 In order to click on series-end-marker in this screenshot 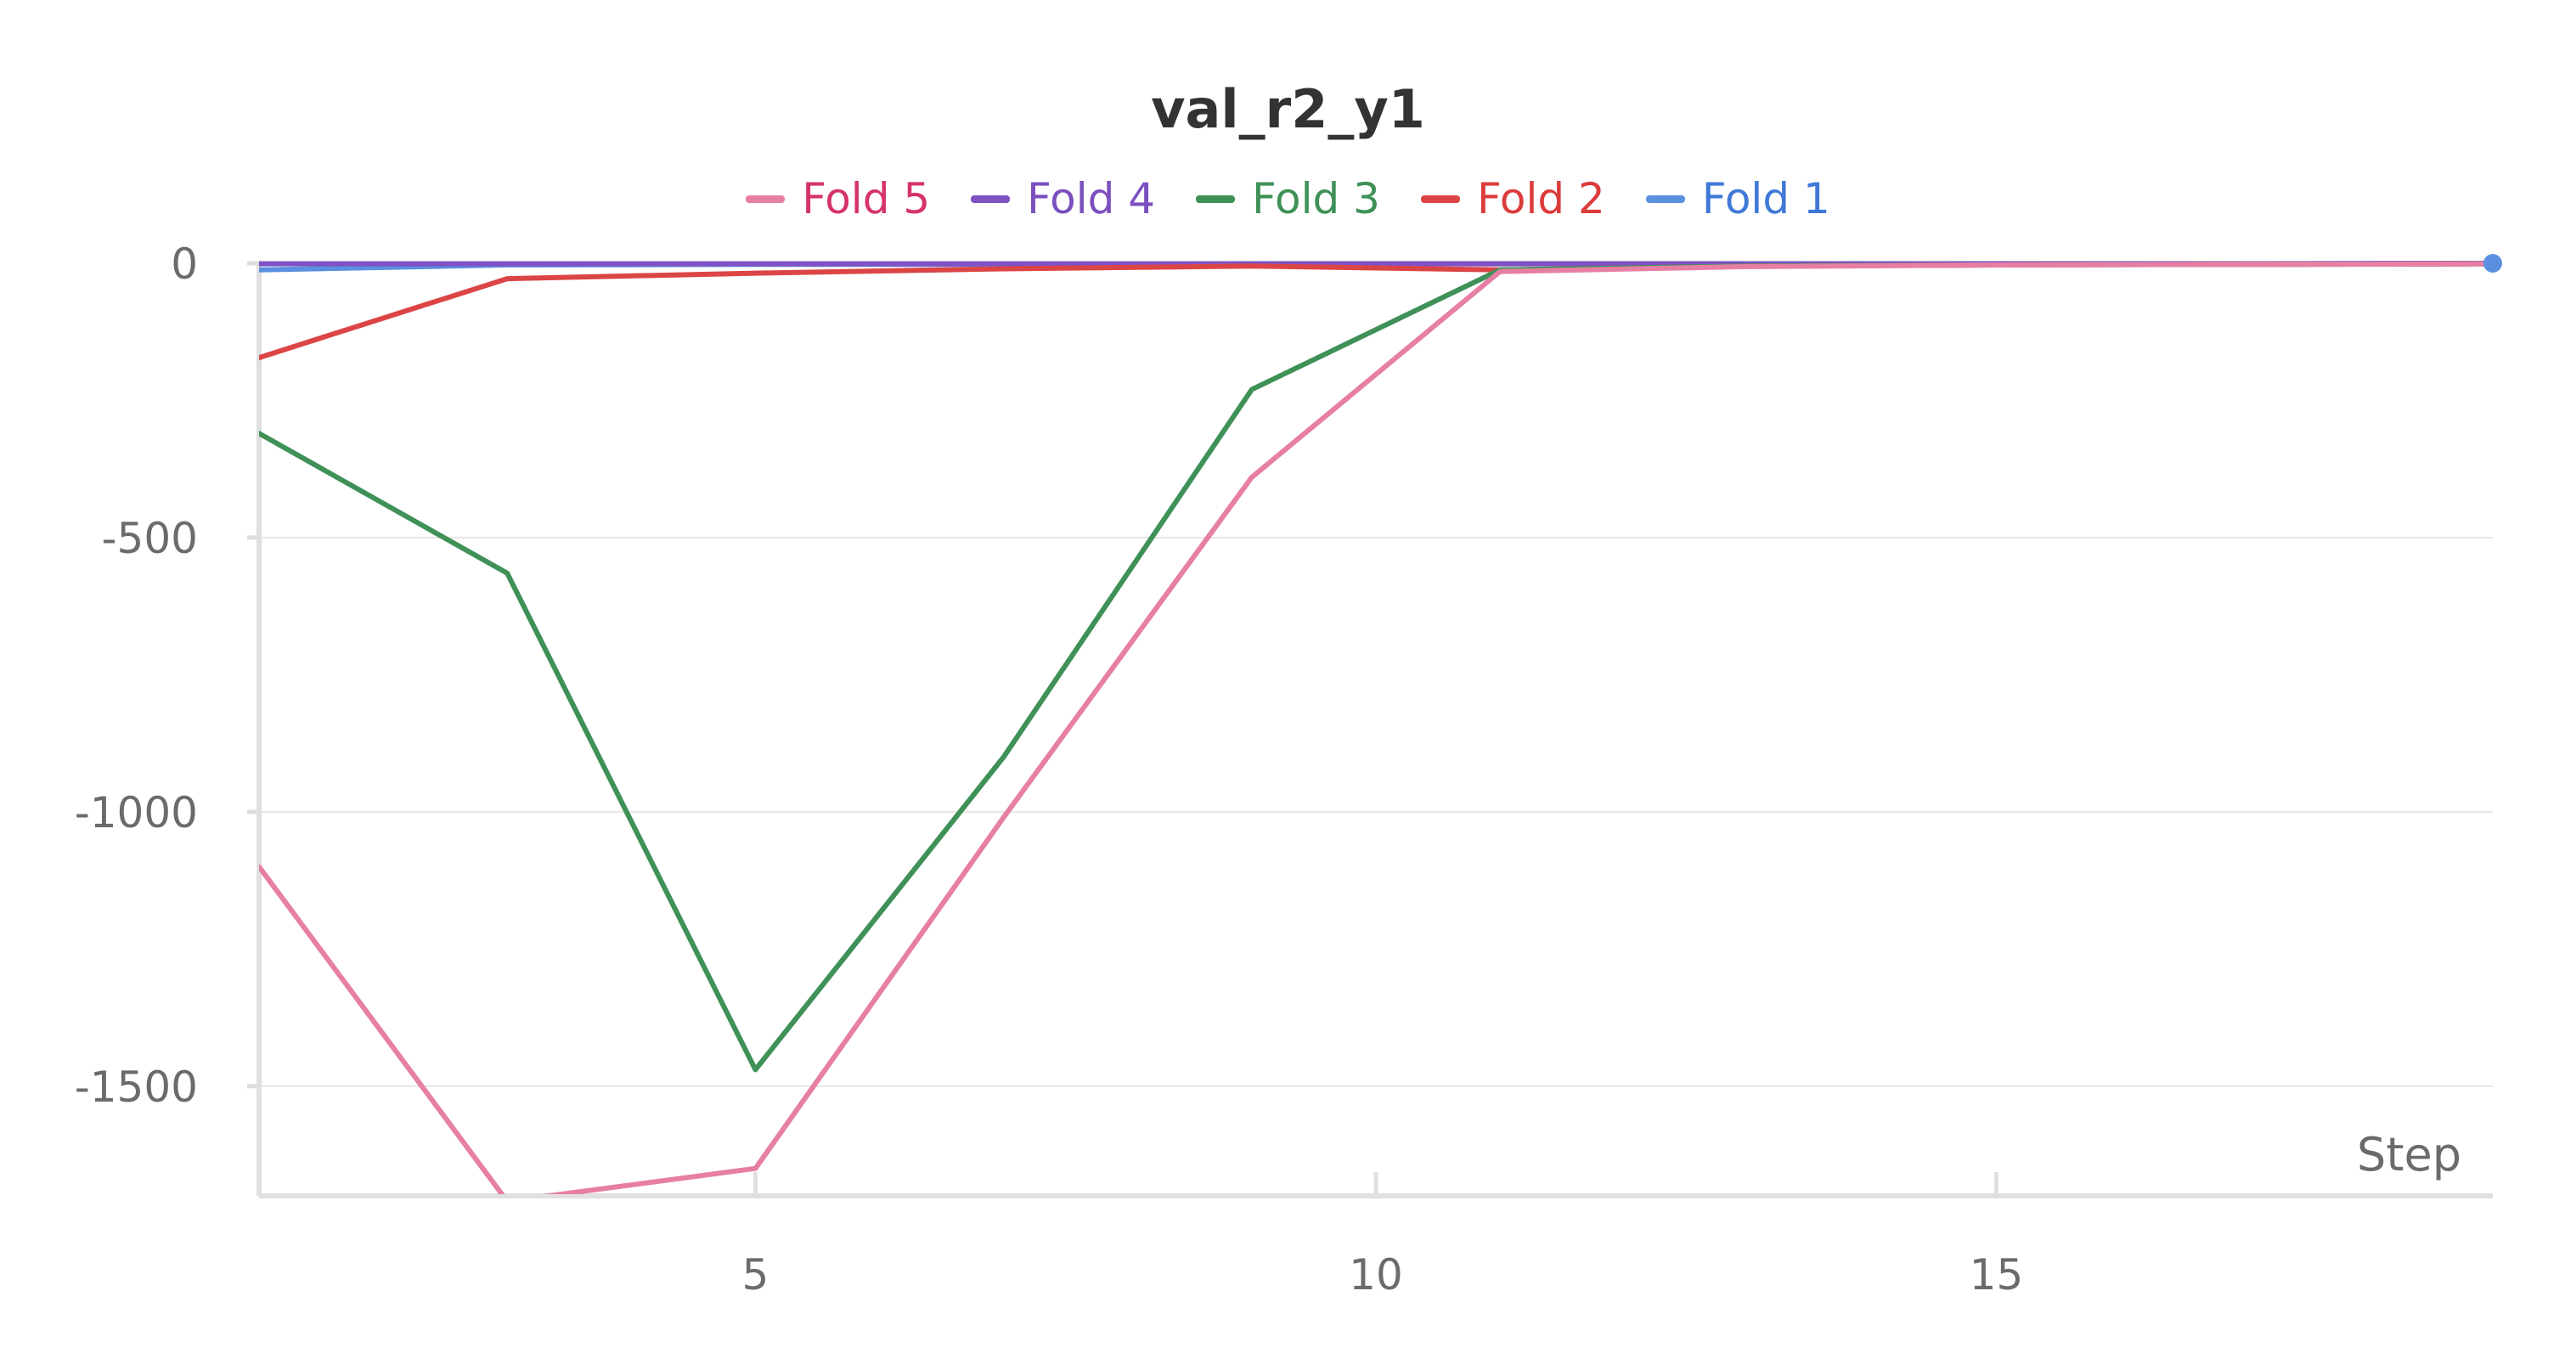, I will do `click(2492, 263)`.